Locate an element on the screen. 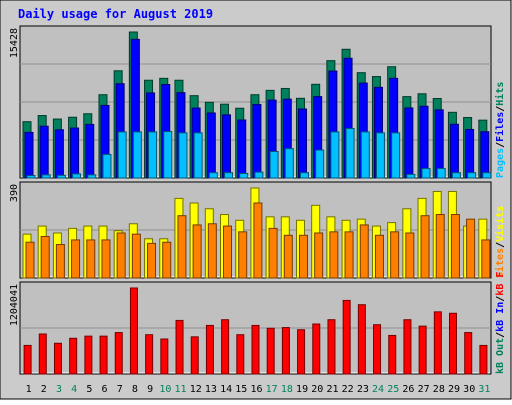 This screenshot has height=405, width=512. day-label-26: 26 is located at coordinates (408, 389).